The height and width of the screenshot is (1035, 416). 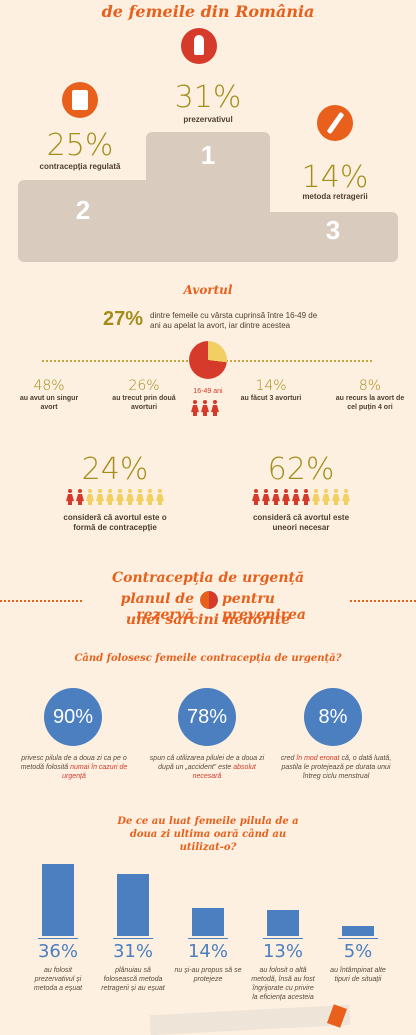 I want to click on opinion-2-label: consideră că avortul este uneori necesar, so click(x=301, y=522).